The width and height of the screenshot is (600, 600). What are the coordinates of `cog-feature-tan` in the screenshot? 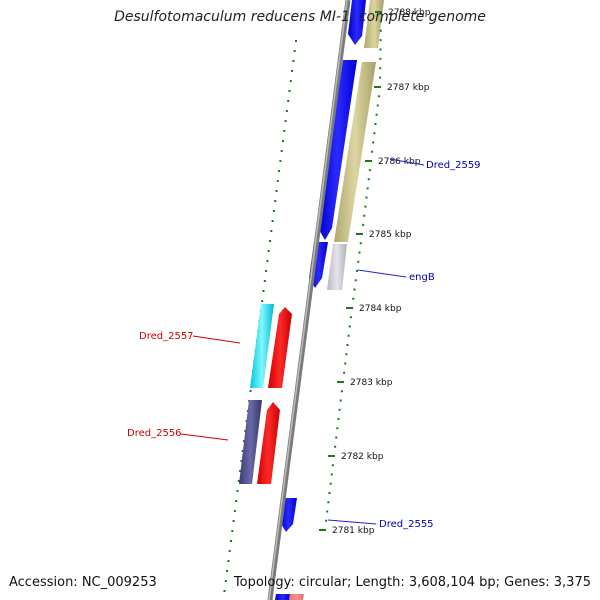 It's located at (355, 152).